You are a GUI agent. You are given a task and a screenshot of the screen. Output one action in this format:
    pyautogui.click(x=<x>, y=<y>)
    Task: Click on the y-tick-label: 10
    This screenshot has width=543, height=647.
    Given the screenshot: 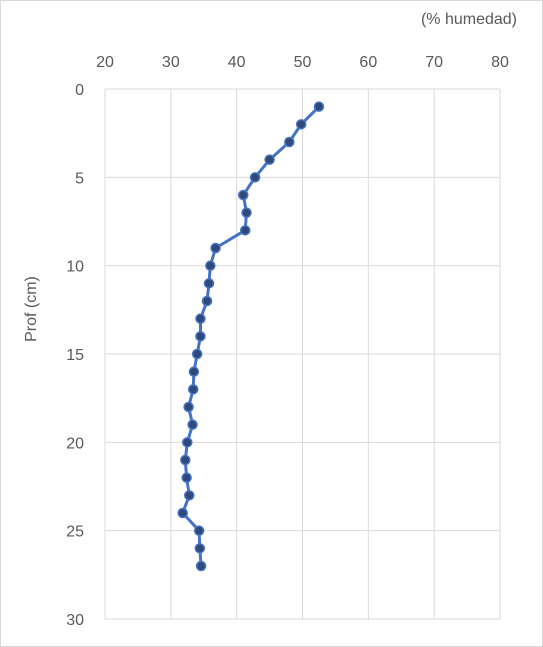 What is the action you would take?
    pyautogui.click(x=75, y=267)
    